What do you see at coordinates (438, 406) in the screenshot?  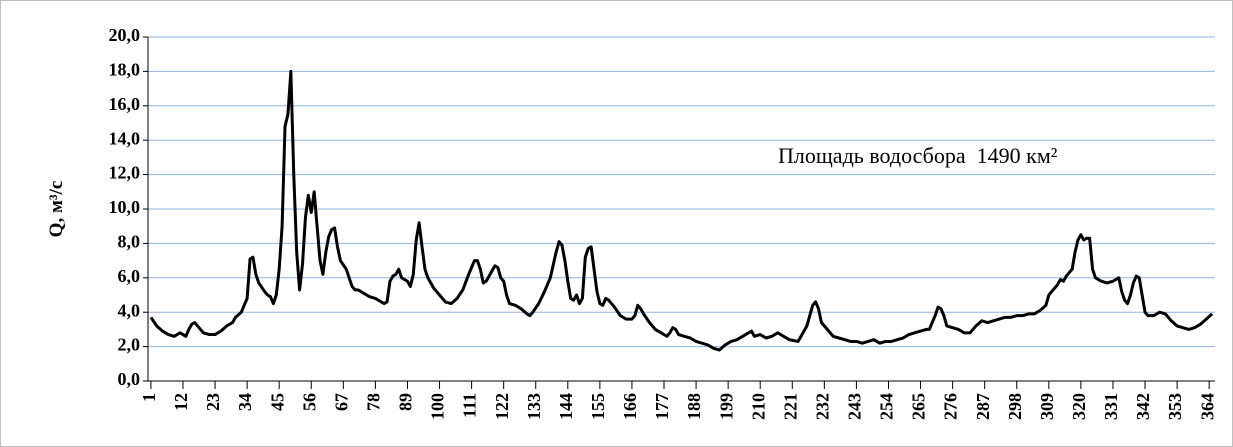 I see `x-tick-label: 100` at bounding box center [438, 406].